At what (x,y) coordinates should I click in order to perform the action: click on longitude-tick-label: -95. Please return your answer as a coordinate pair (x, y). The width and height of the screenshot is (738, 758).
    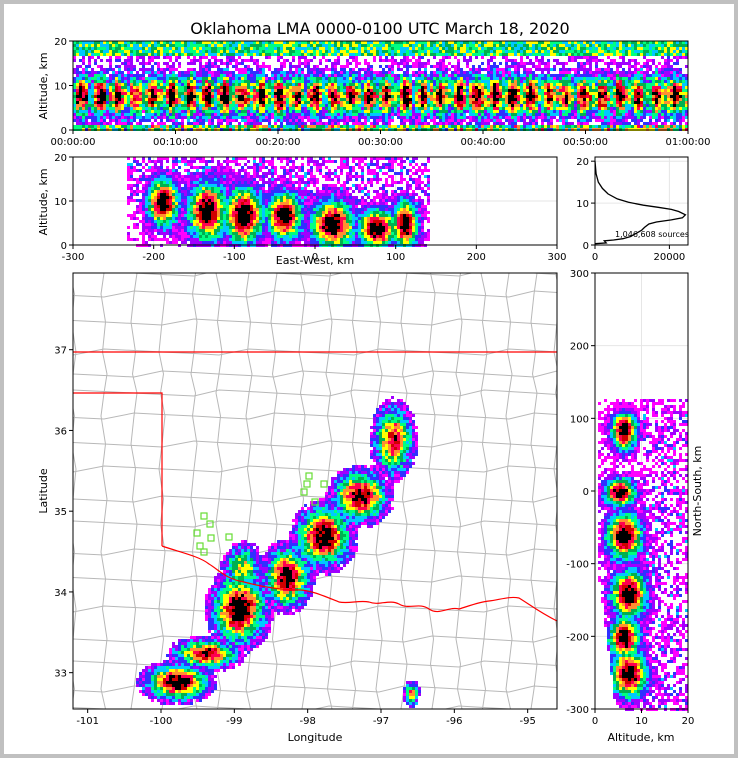
    Looking at the image, I should click on (527, 721).